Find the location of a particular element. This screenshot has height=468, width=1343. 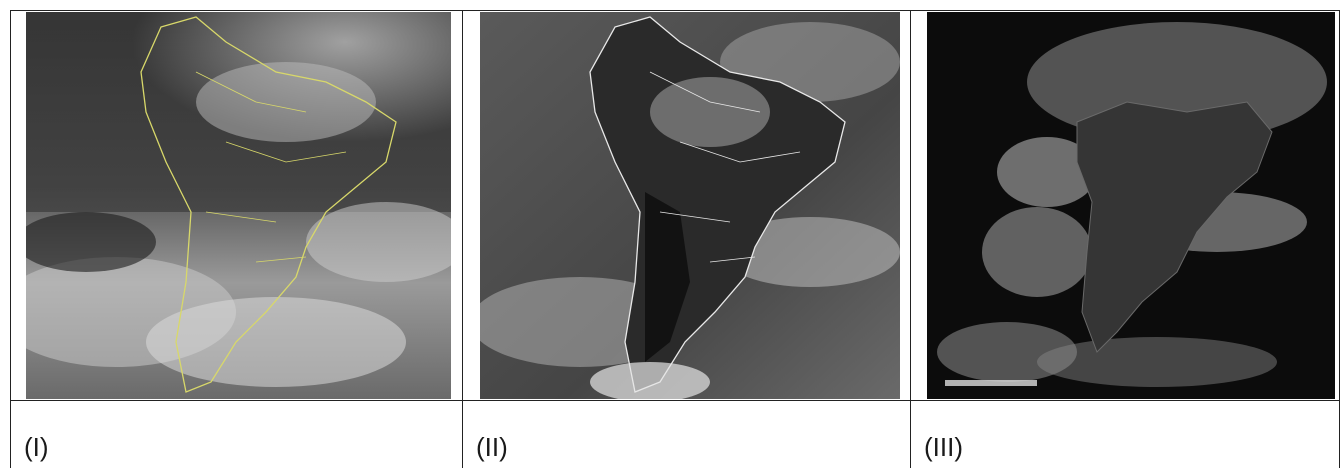

table-border-top is located at coordinates (675, 10).